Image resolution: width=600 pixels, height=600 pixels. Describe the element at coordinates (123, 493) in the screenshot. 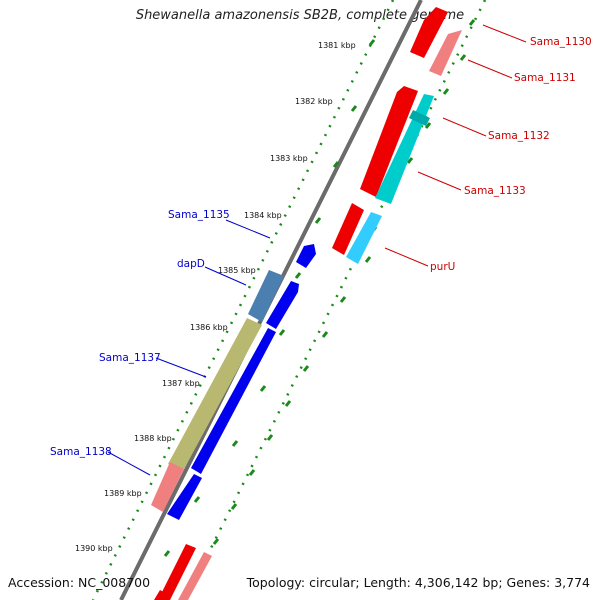

I see `tick-label: 1389 kbp` at that location.